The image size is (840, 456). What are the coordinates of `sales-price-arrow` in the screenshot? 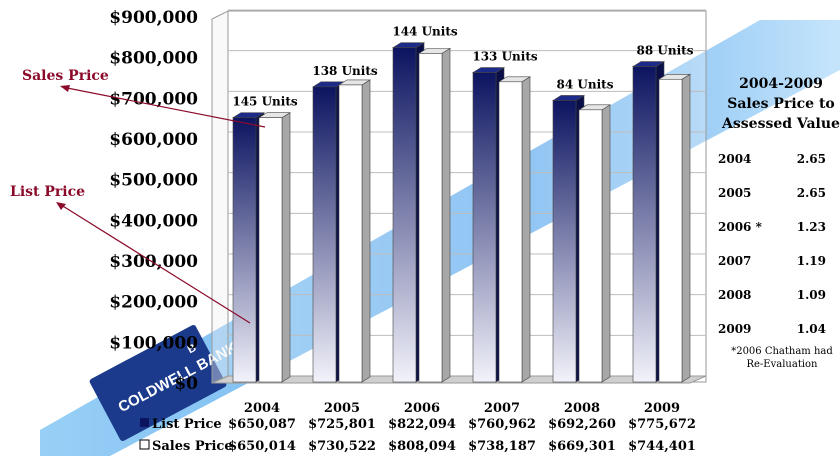 It's located at (163, 107).